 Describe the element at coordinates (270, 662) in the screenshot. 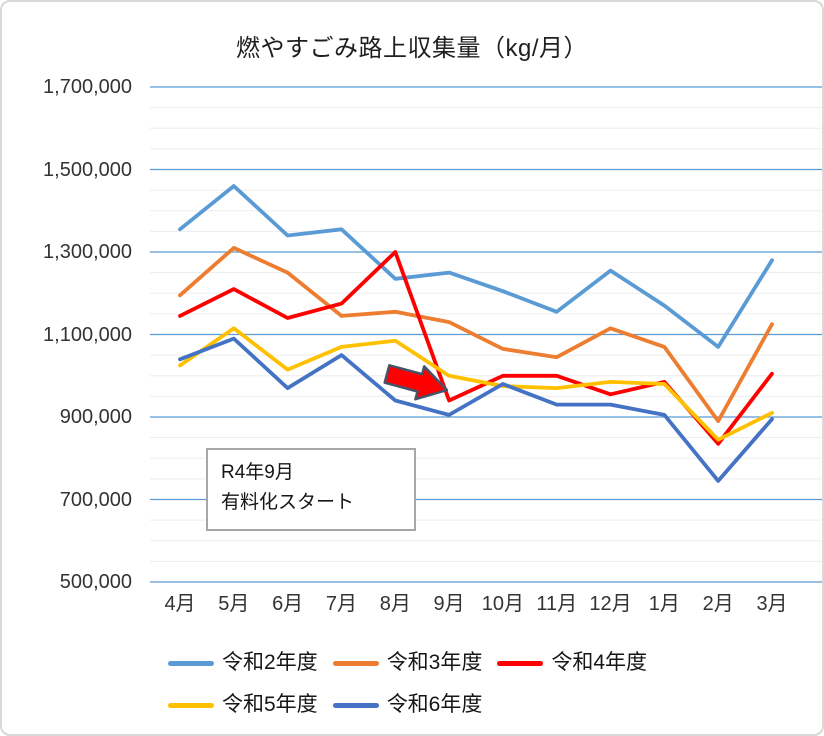

I see `legend-label: 令和2年度` at that location.